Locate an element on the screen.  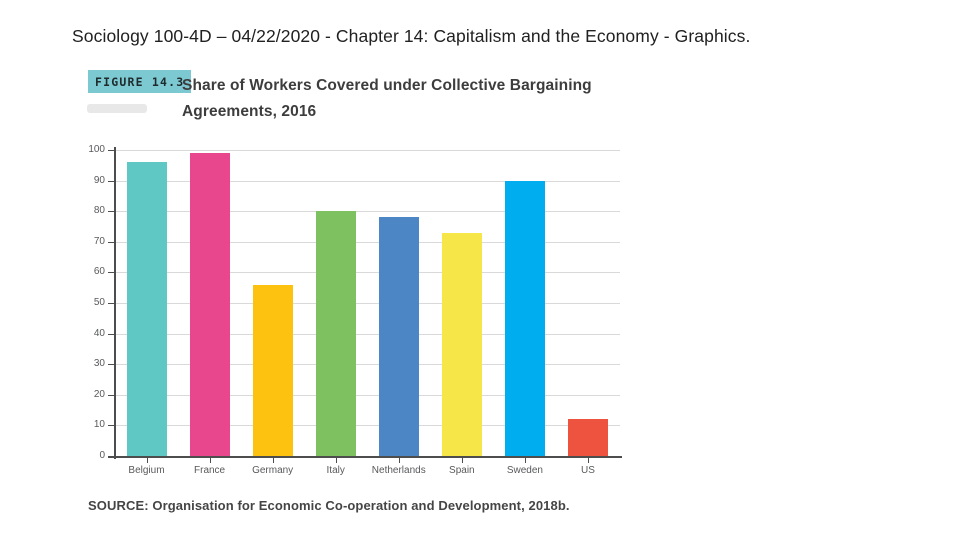
bar-netherlands is located at coordinates (398, 336).